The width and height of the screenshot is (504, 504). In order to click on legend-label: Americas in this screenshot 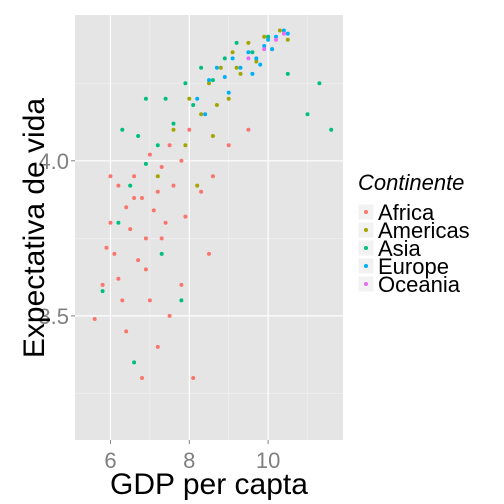, I will do `click(424, 230)`.